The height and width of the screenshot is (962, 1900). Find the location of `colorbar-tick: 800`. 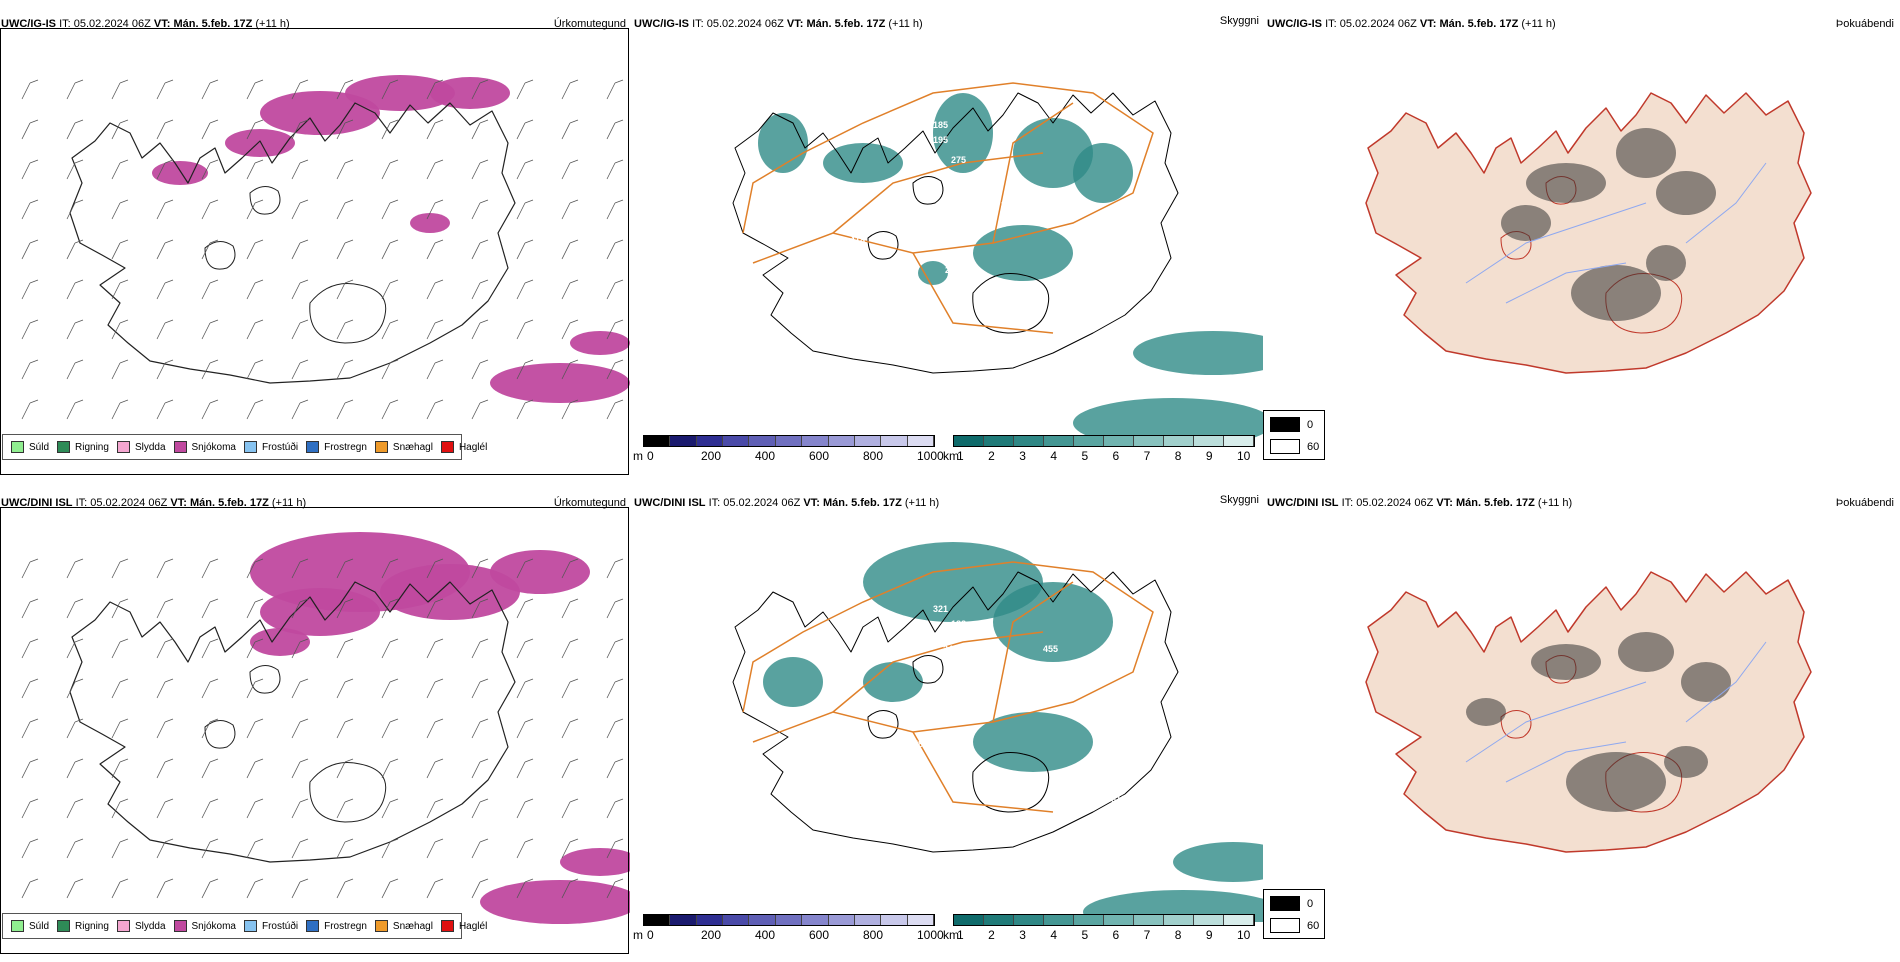

colorbar-tick: 800 is located at coordinates (873, 456).